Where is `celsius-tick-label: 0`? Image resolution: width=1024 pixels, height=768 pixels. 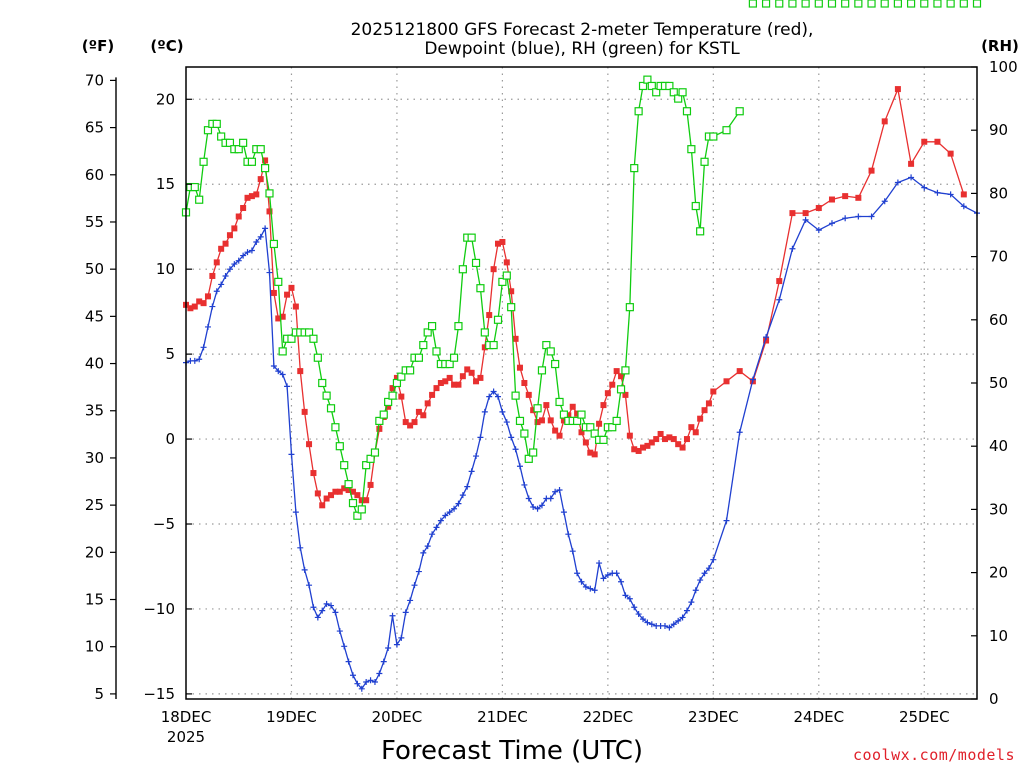
celsius-tick-label: 0 is located at coordinates (170, 439).